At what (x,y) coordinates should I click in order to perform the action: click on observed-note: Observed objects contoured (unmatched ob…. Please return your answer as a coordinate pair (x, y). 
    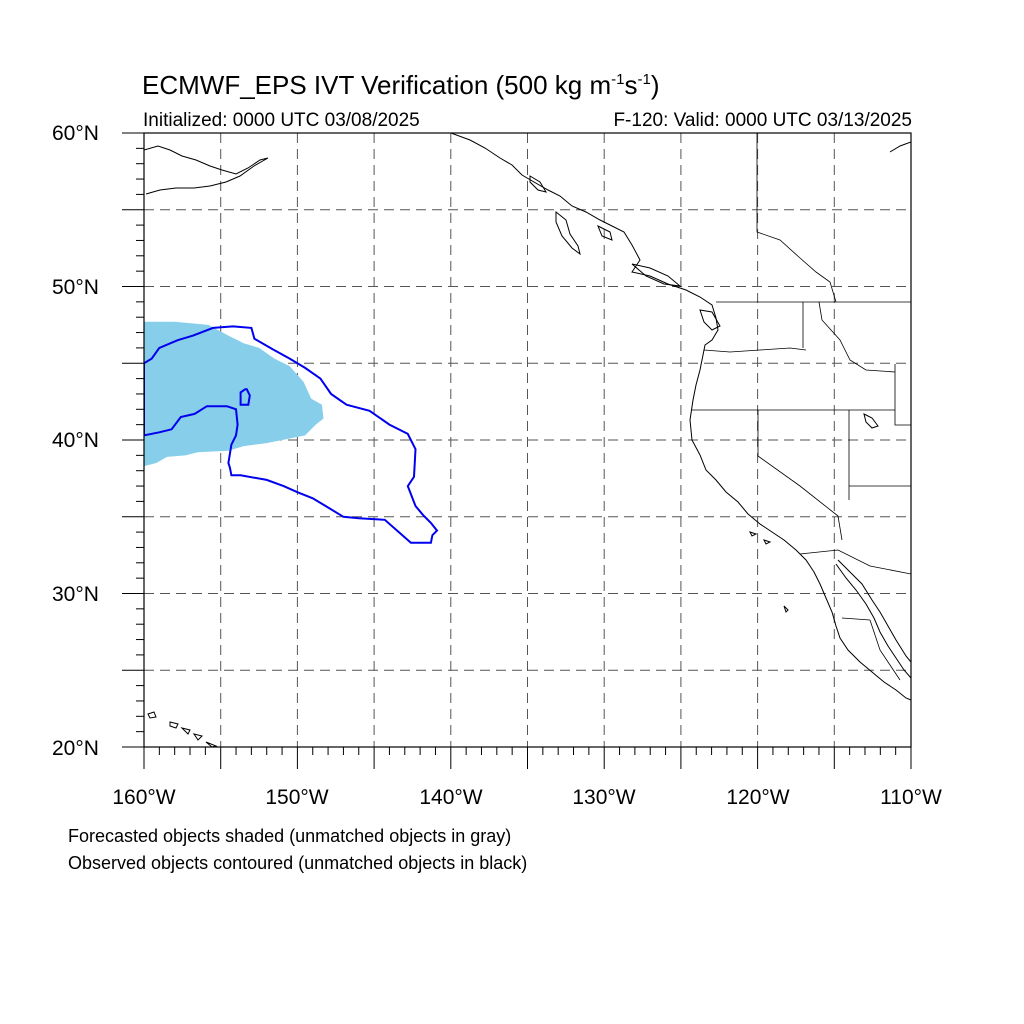
    Looking at the image, I should click on (298, 863).